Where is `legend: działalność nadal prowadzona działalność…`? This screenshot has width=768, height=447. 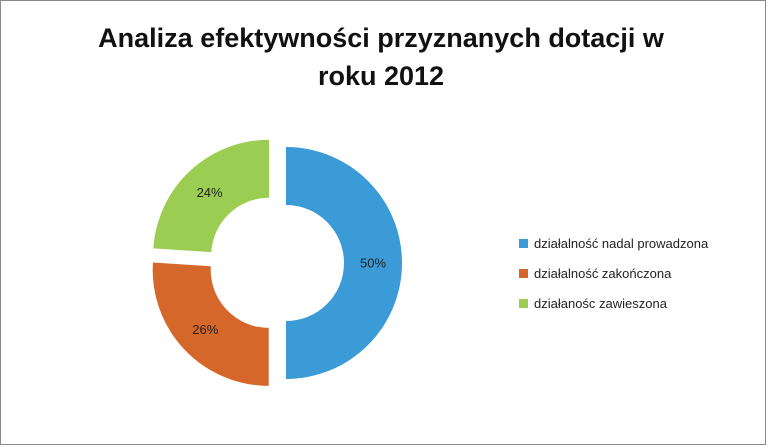
legend: działalność nadal prowadzona działalność… is located at coordinates (641, 273).